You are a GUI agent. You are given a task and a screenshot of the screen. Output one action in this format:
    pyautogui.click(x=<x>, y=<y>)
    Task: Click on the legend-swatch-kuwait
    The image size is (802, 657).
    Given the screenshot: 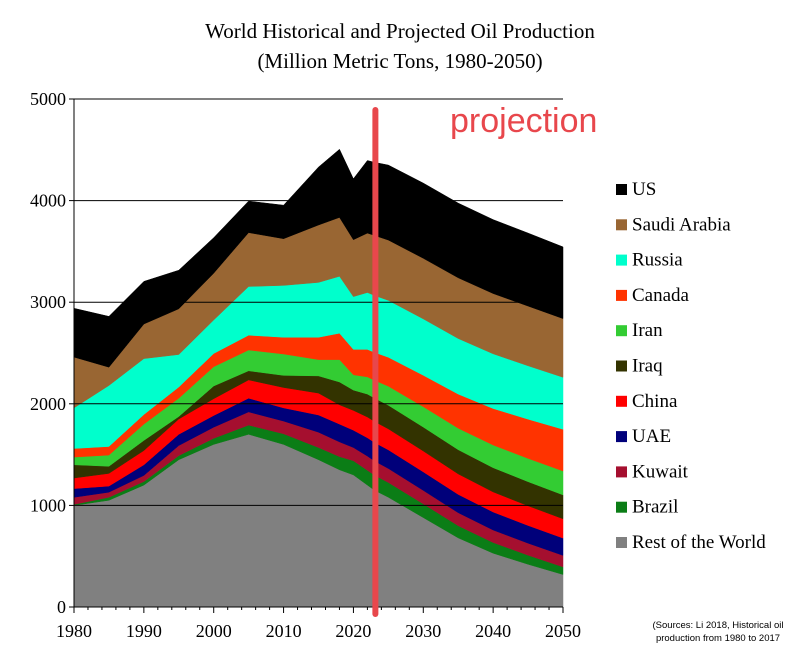 What is the action you would take?
    pyautogui.click(x=621, y=472)
    